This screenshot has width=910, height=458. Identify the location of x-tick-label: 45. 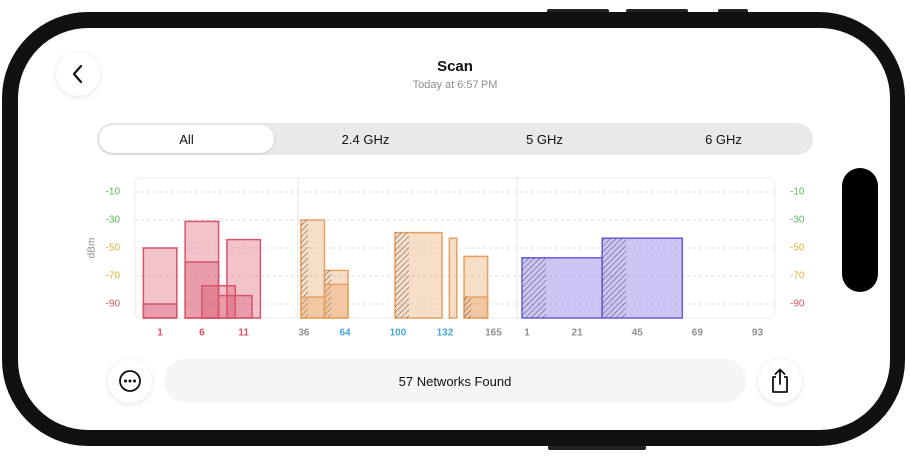
(638, 333).